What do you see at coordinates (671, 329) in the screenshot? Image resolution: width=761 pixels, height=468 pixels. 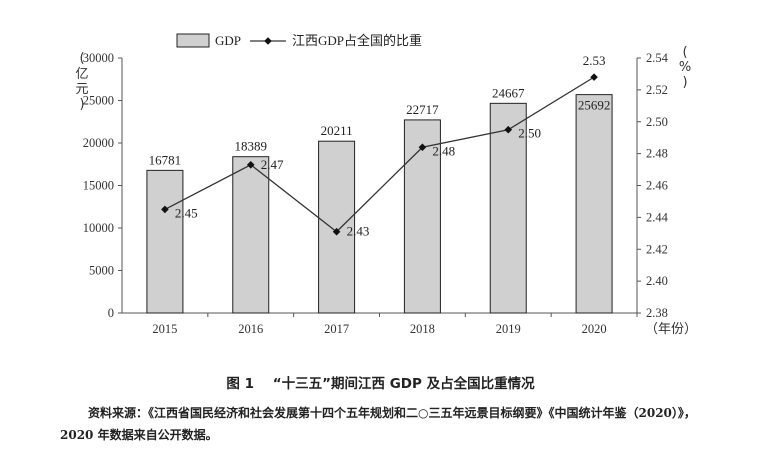 I see `x-unit-label: （年份）` at bounding box center [671, 329].